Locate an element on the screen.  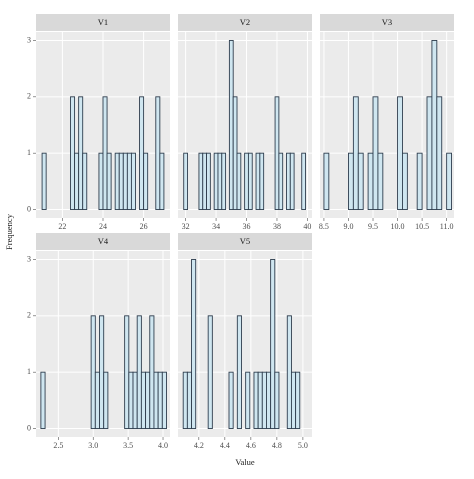
x-tick-label: 4.8 is located at coordinates (277, 445).